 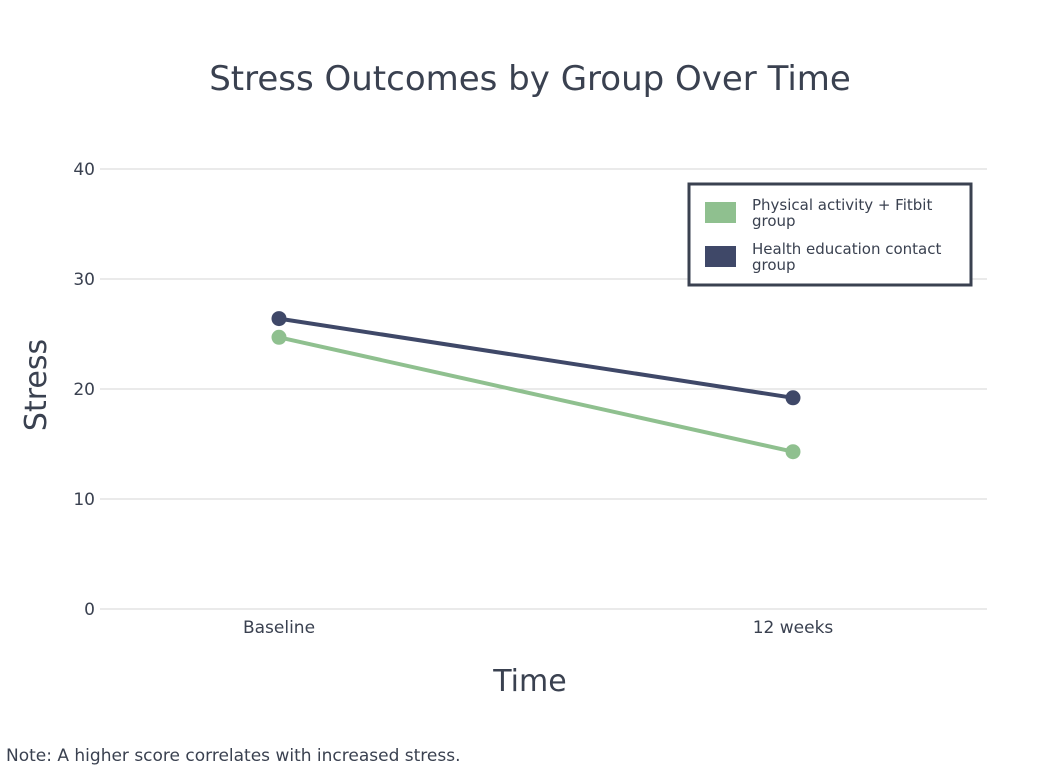 What do you see at coordinates (89, 610) in the screenshot?
I see `y-tick-label: 0` at bounding box center [89, 610].